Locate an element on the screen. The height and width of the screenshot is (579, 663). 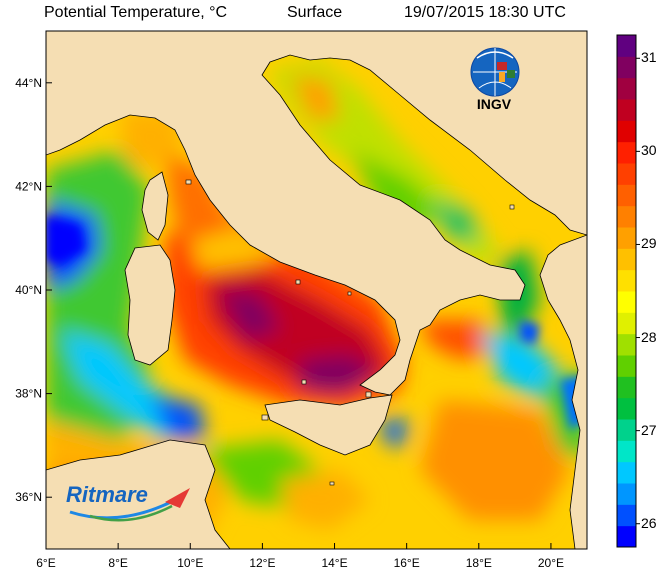
ingv-logo is located at coordinates (495, 72).